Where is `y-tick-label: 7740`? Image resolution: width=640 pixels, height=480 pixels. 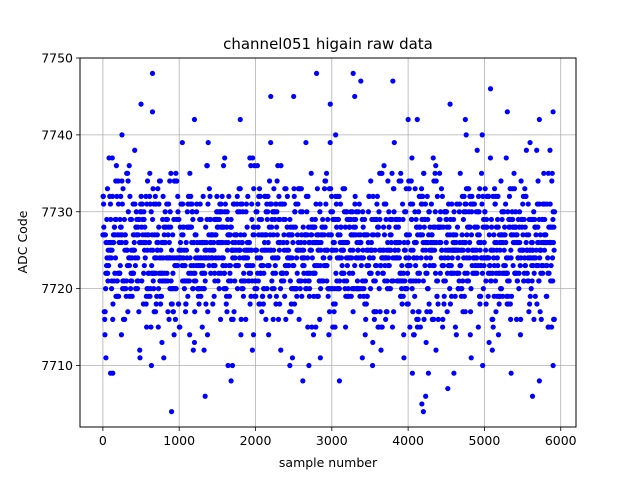
y-tick-label: 7740 is located at coordinates (57, 134).